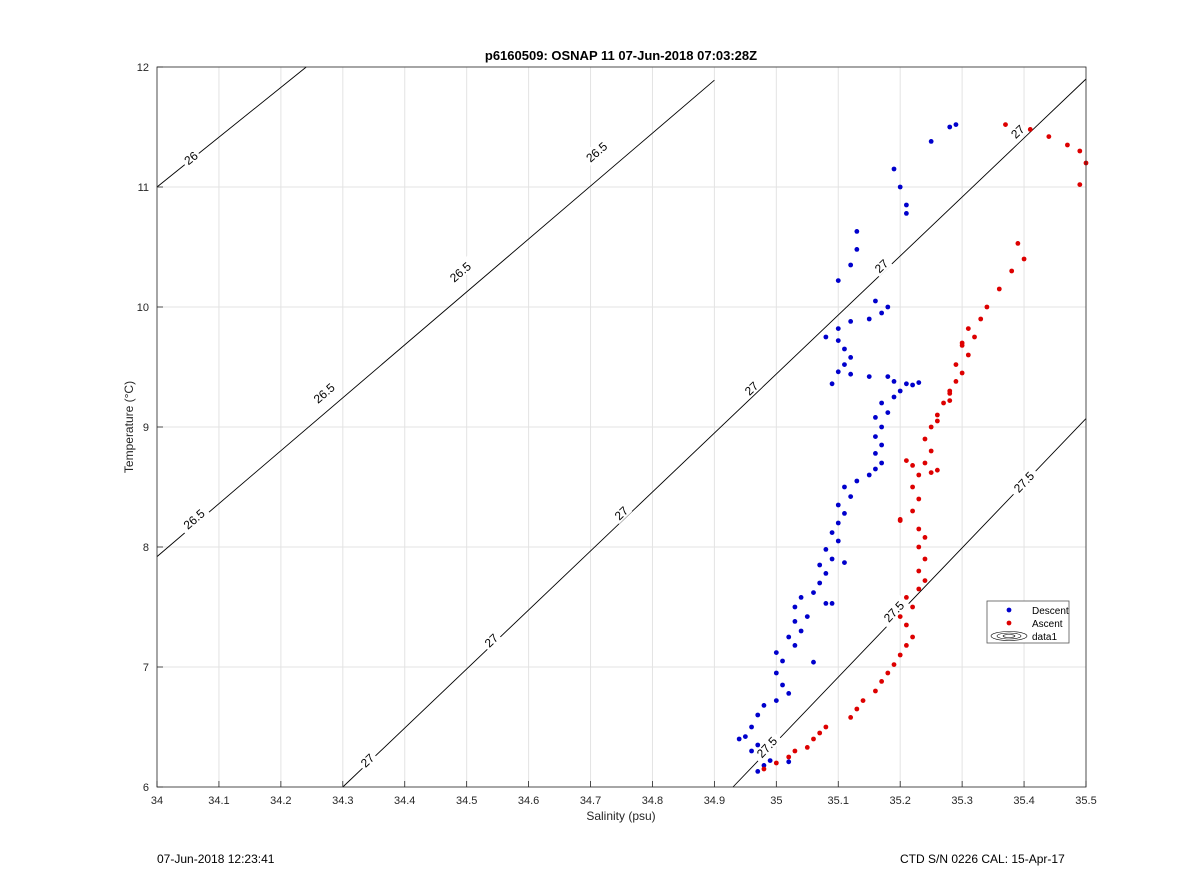  Describe the element at coordinates (1028, 622) in the screenshot. I see `legend-box` at that location.